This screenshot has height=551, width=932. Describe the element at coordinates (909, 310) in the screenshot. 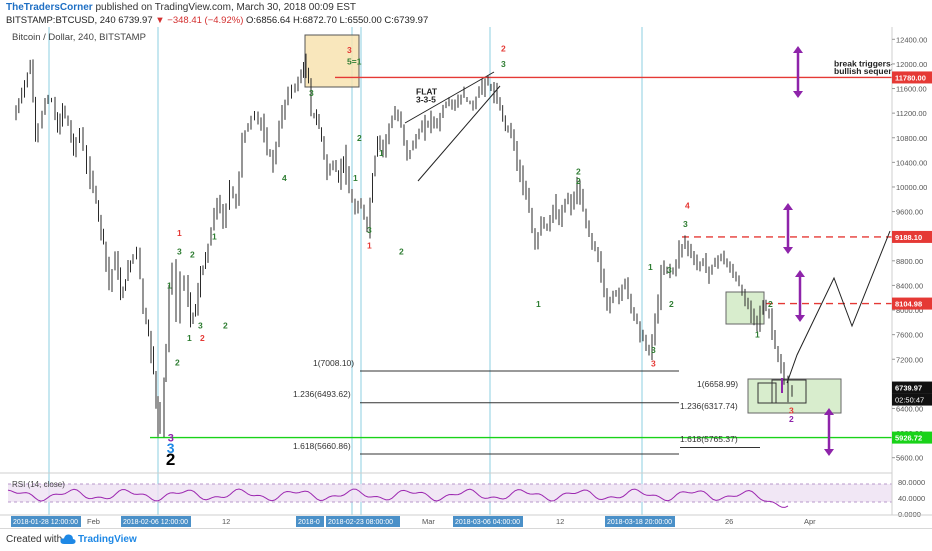

I see `price-tick-label: 8000.00` at that location.